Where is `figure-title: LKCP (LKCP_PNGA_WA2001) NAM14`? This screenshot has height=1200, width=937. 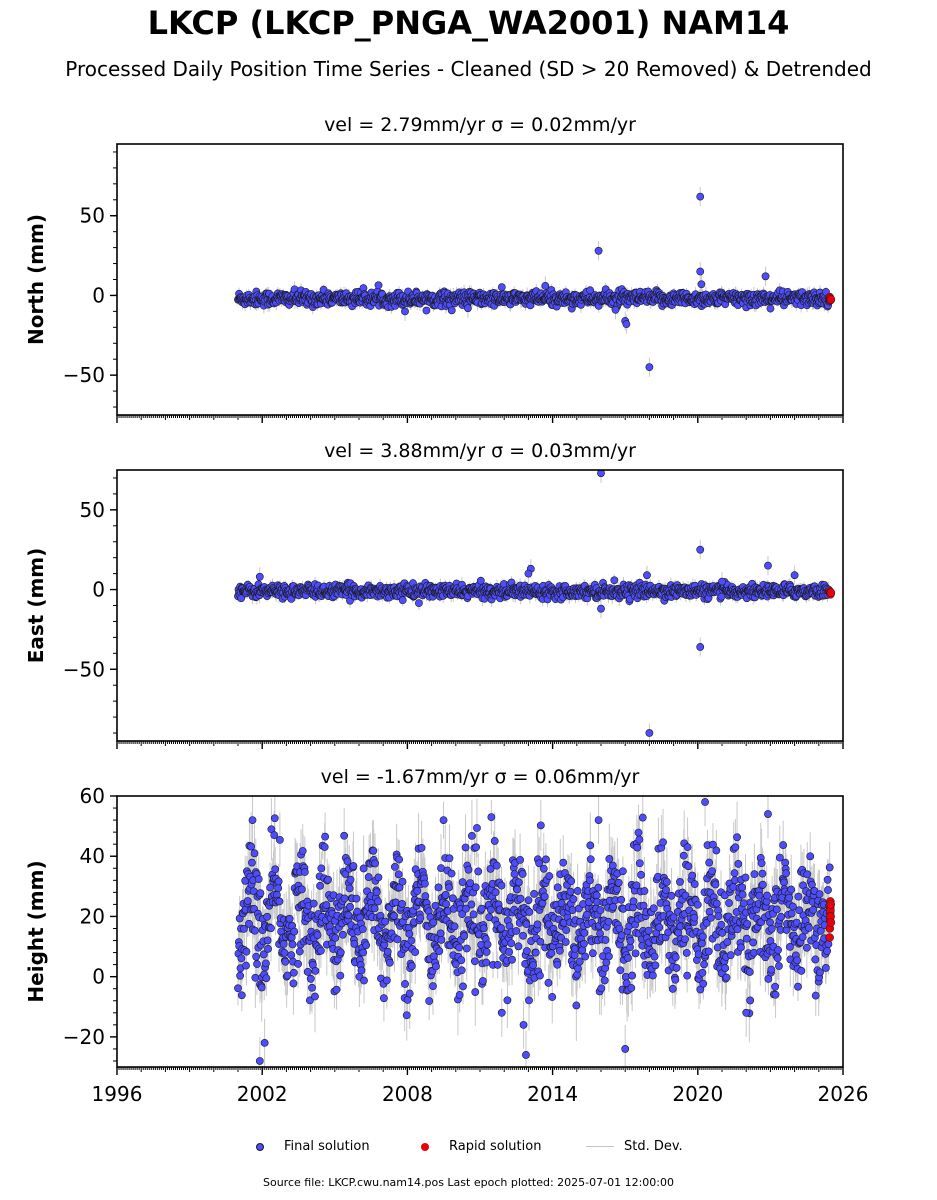 figure-title: LKCP (LKCP_PNGA_WA2001) NAM14 is located at coordinates (468, 23).